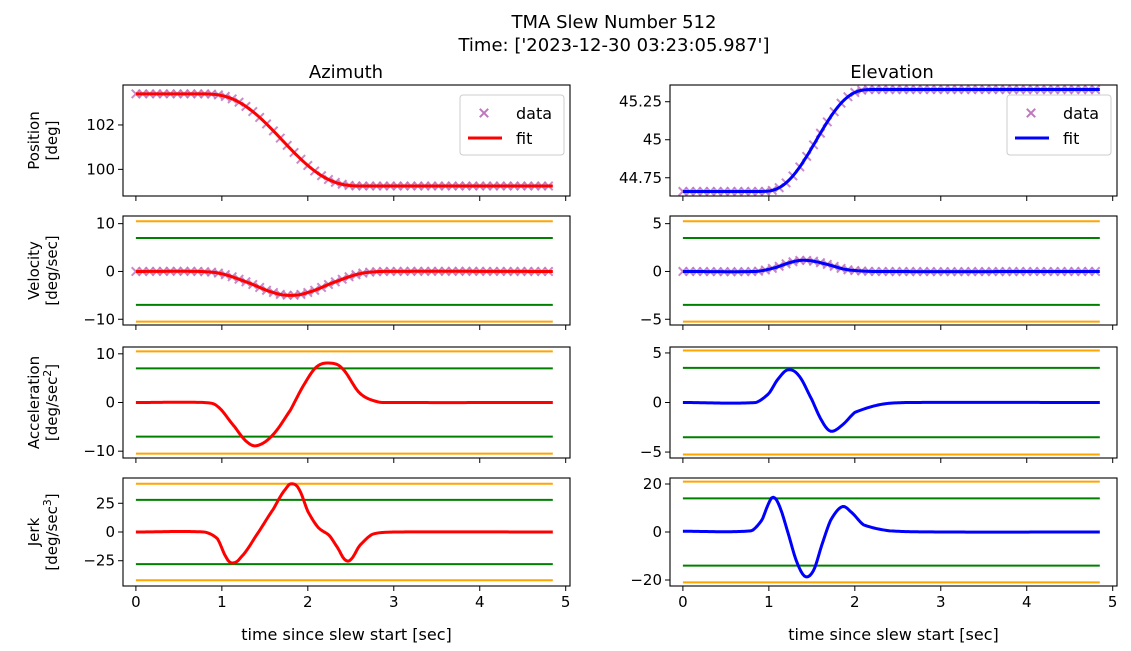 The image size is (1131, 651). I want to click on y-axis-label: Acceleration[deg/sec2], so click(43, 402).